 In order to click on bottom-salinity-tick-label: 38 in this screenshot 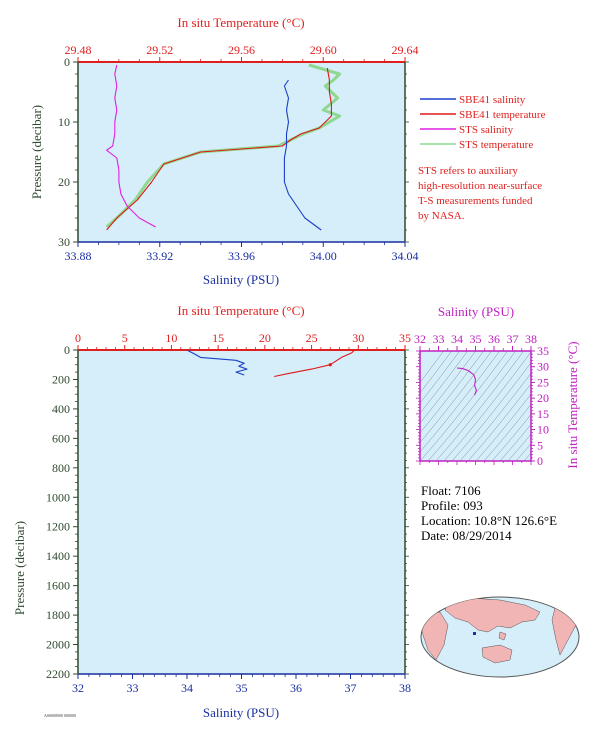, I will do `click(405, 688)`.